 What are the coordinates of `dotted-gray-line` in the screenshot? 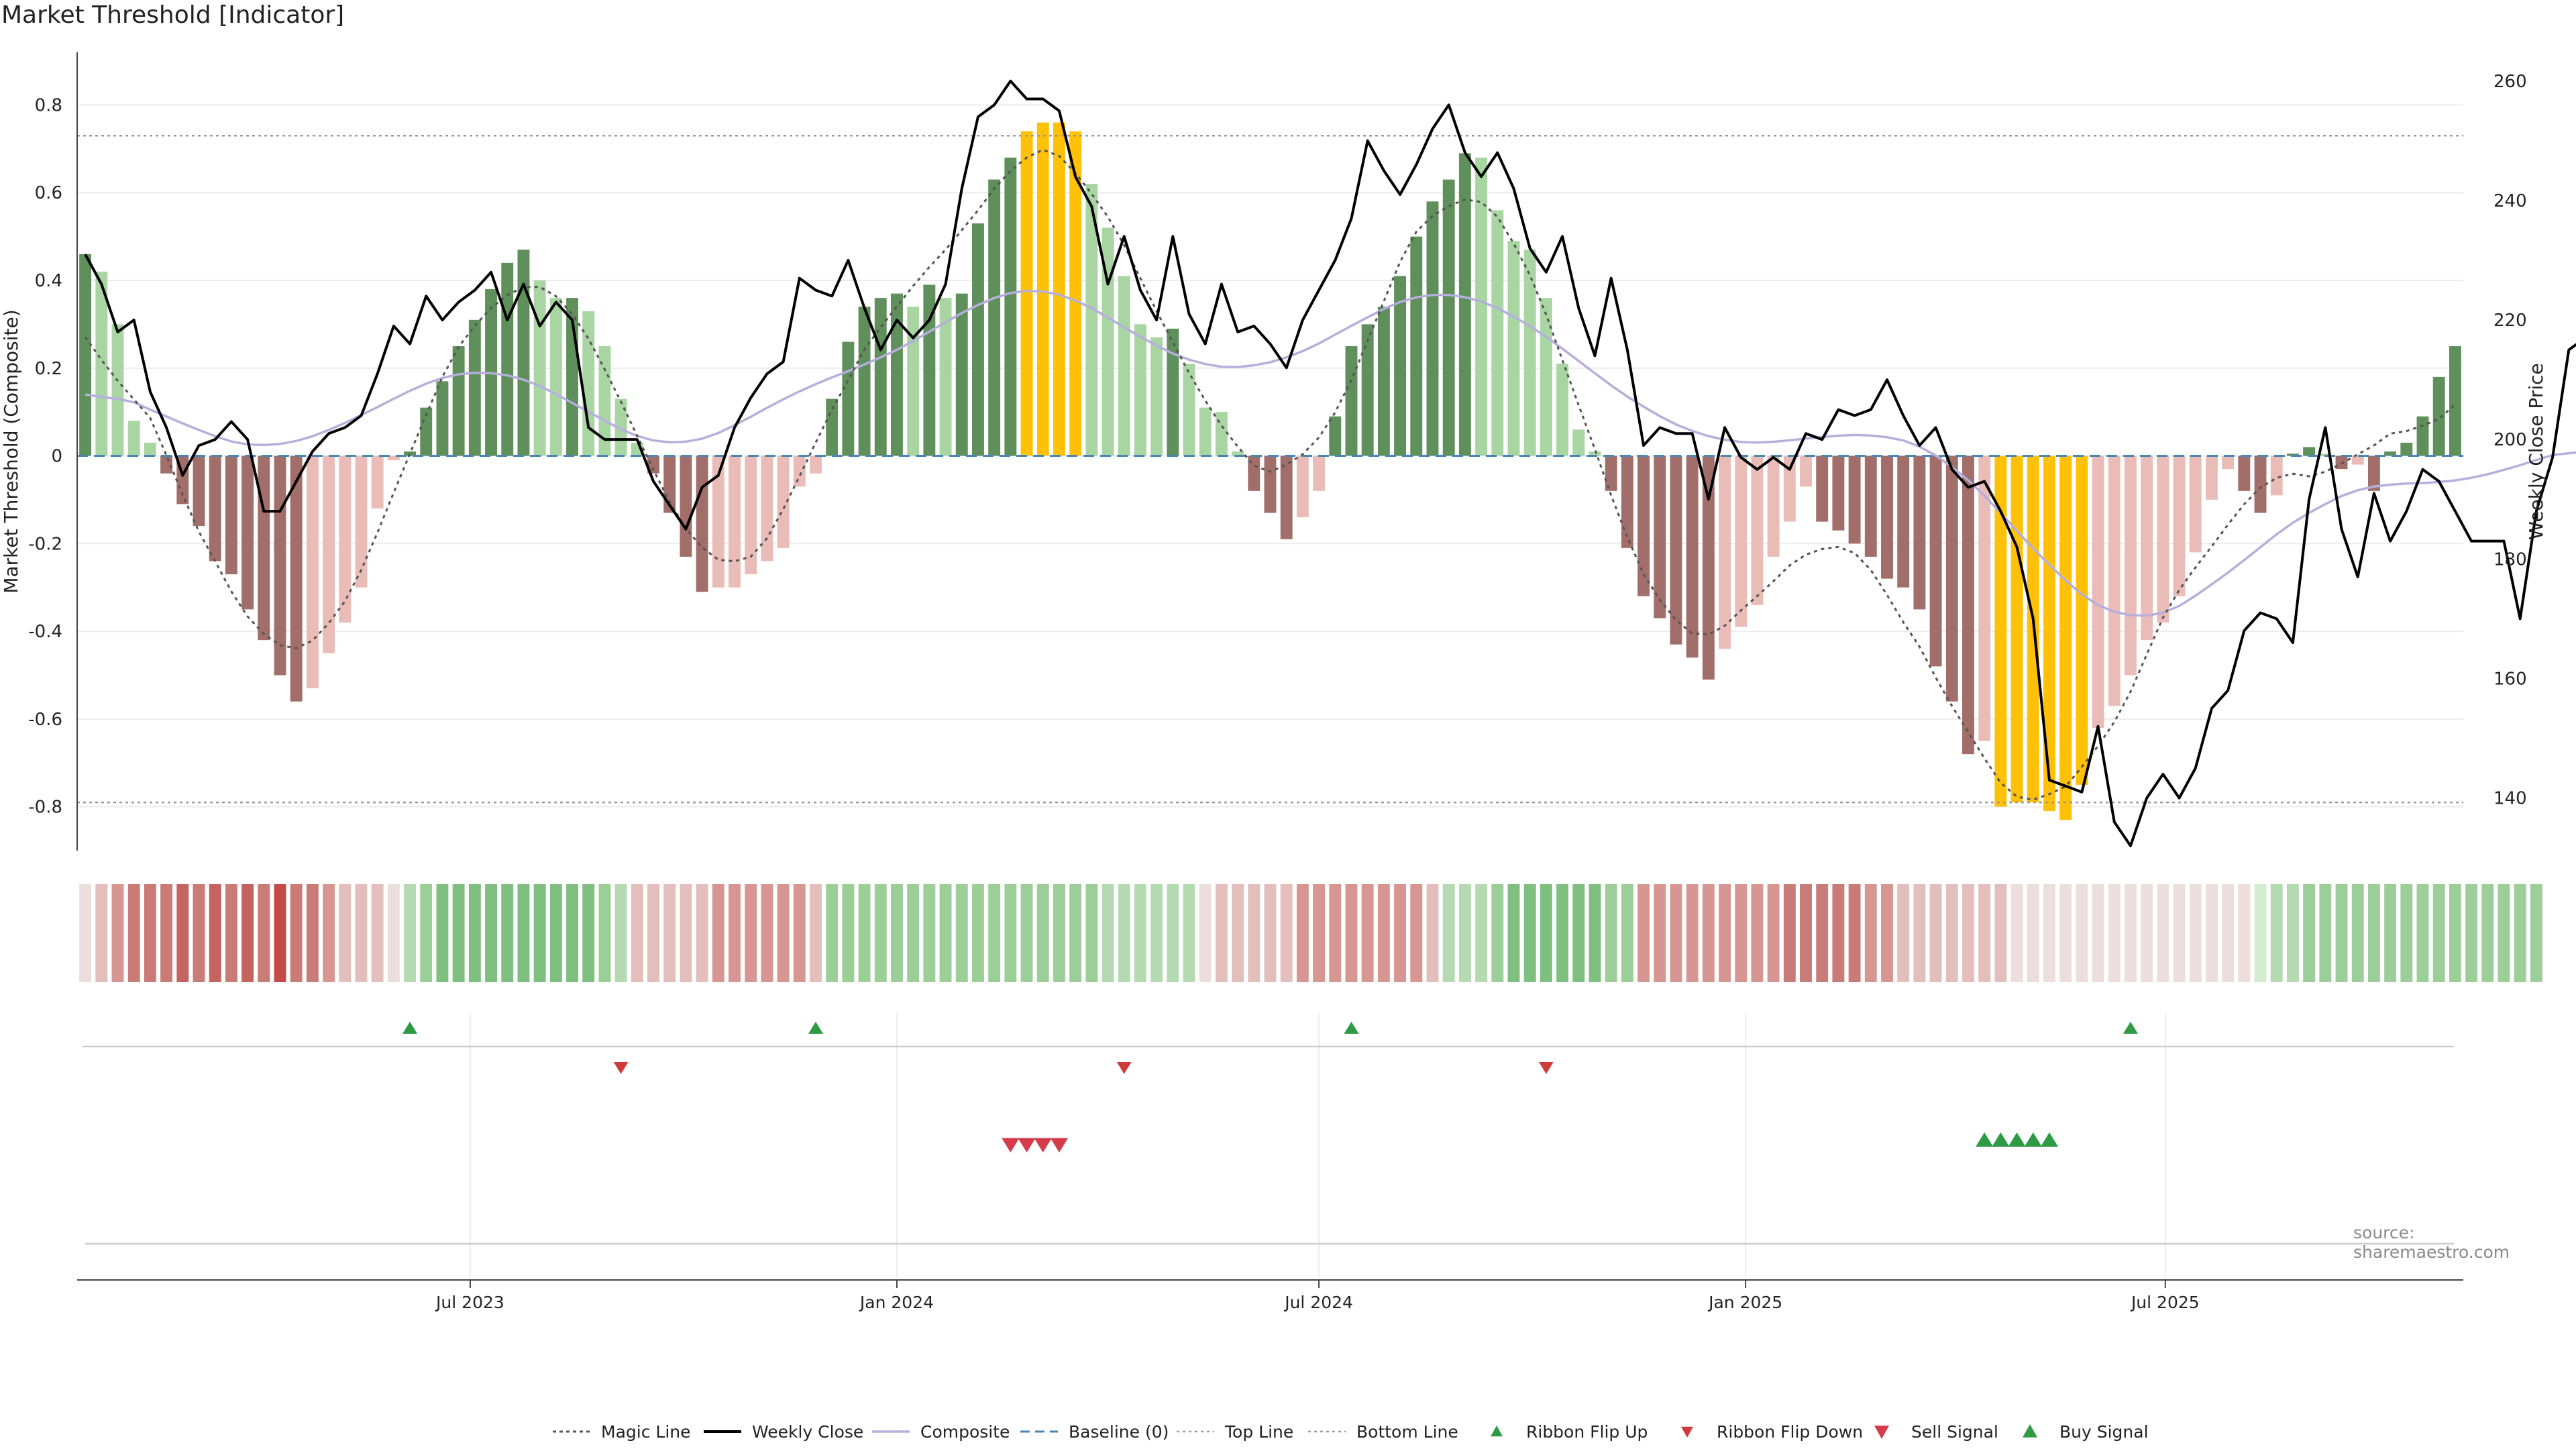 It's located at (1327, 1431).